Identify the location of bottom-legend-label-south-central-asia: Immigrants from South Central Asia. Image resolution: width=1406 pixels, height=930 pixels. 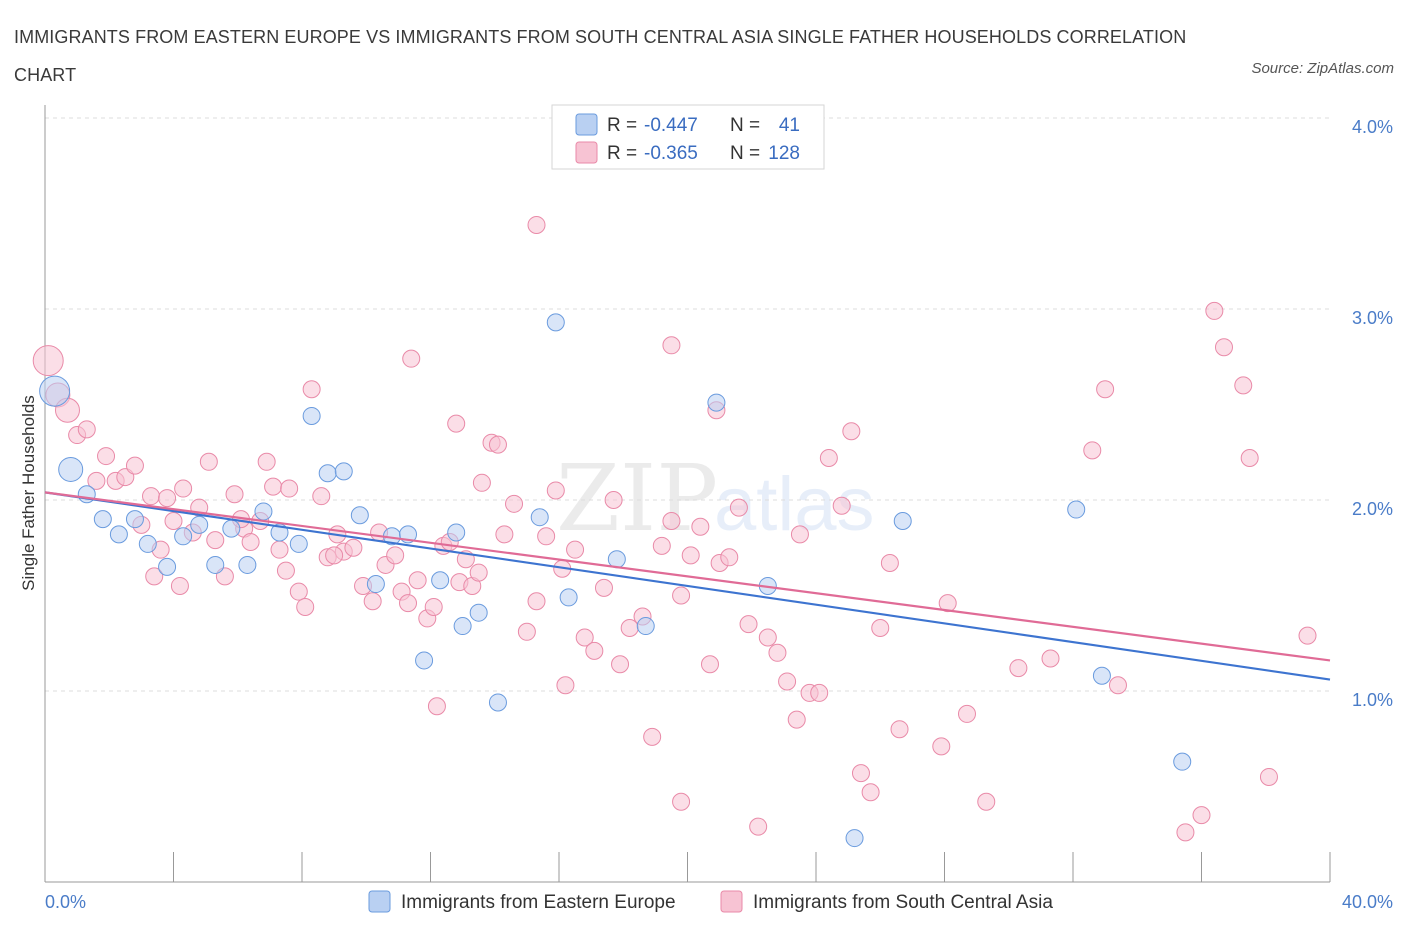
(903, 902).